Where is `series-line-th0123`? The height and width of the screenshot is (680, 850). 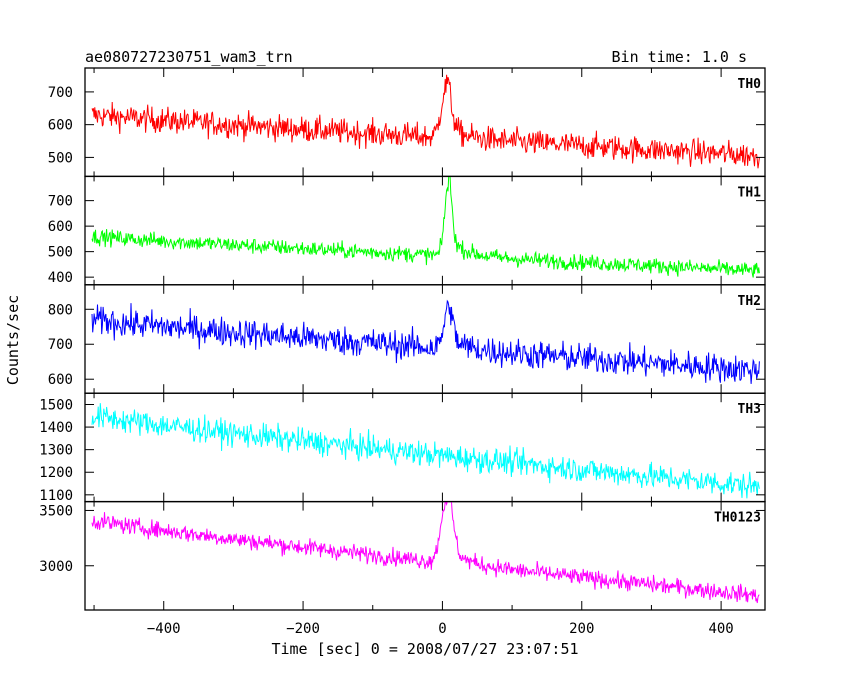 series-line-th0123 is located at coordinates (425, 552).